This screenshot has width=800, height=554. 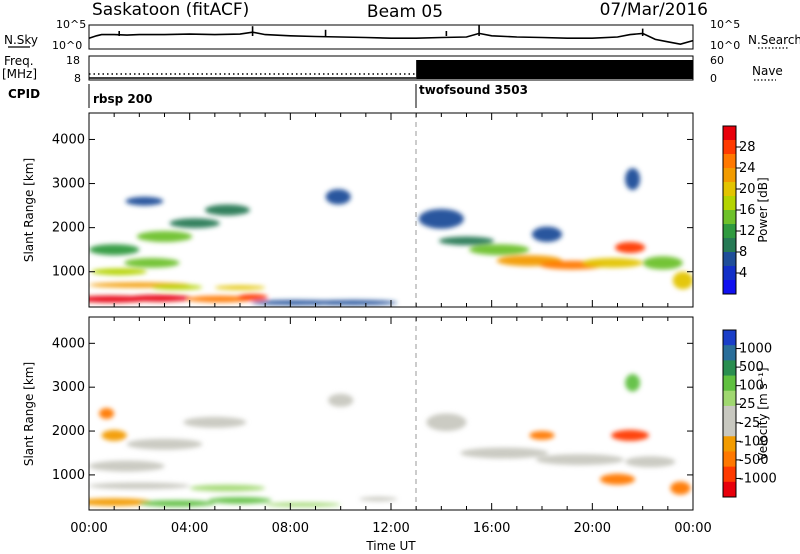 I want to click on colorbar-tick-label-4: 25, so click(x=747, y=404).